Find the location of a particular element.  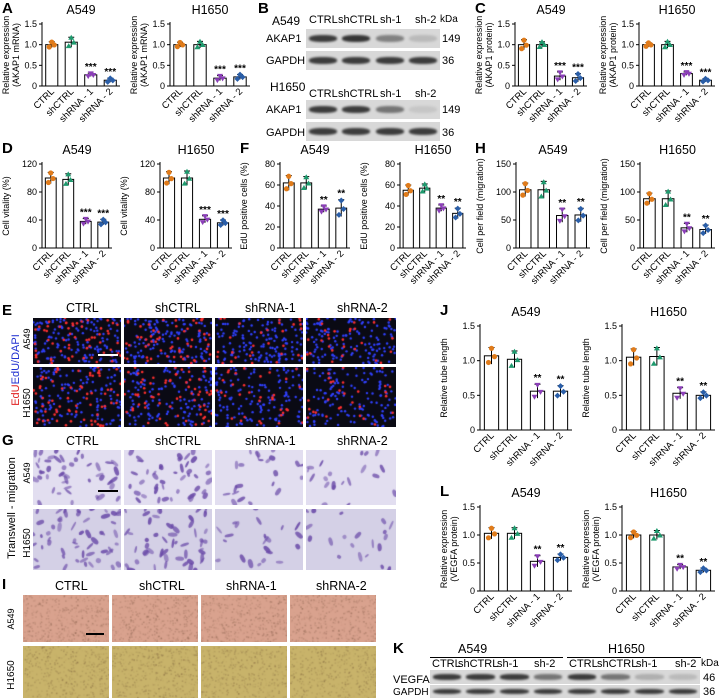

micrograph-tube-h1650-shctrl is located at coordinates (155, 672).